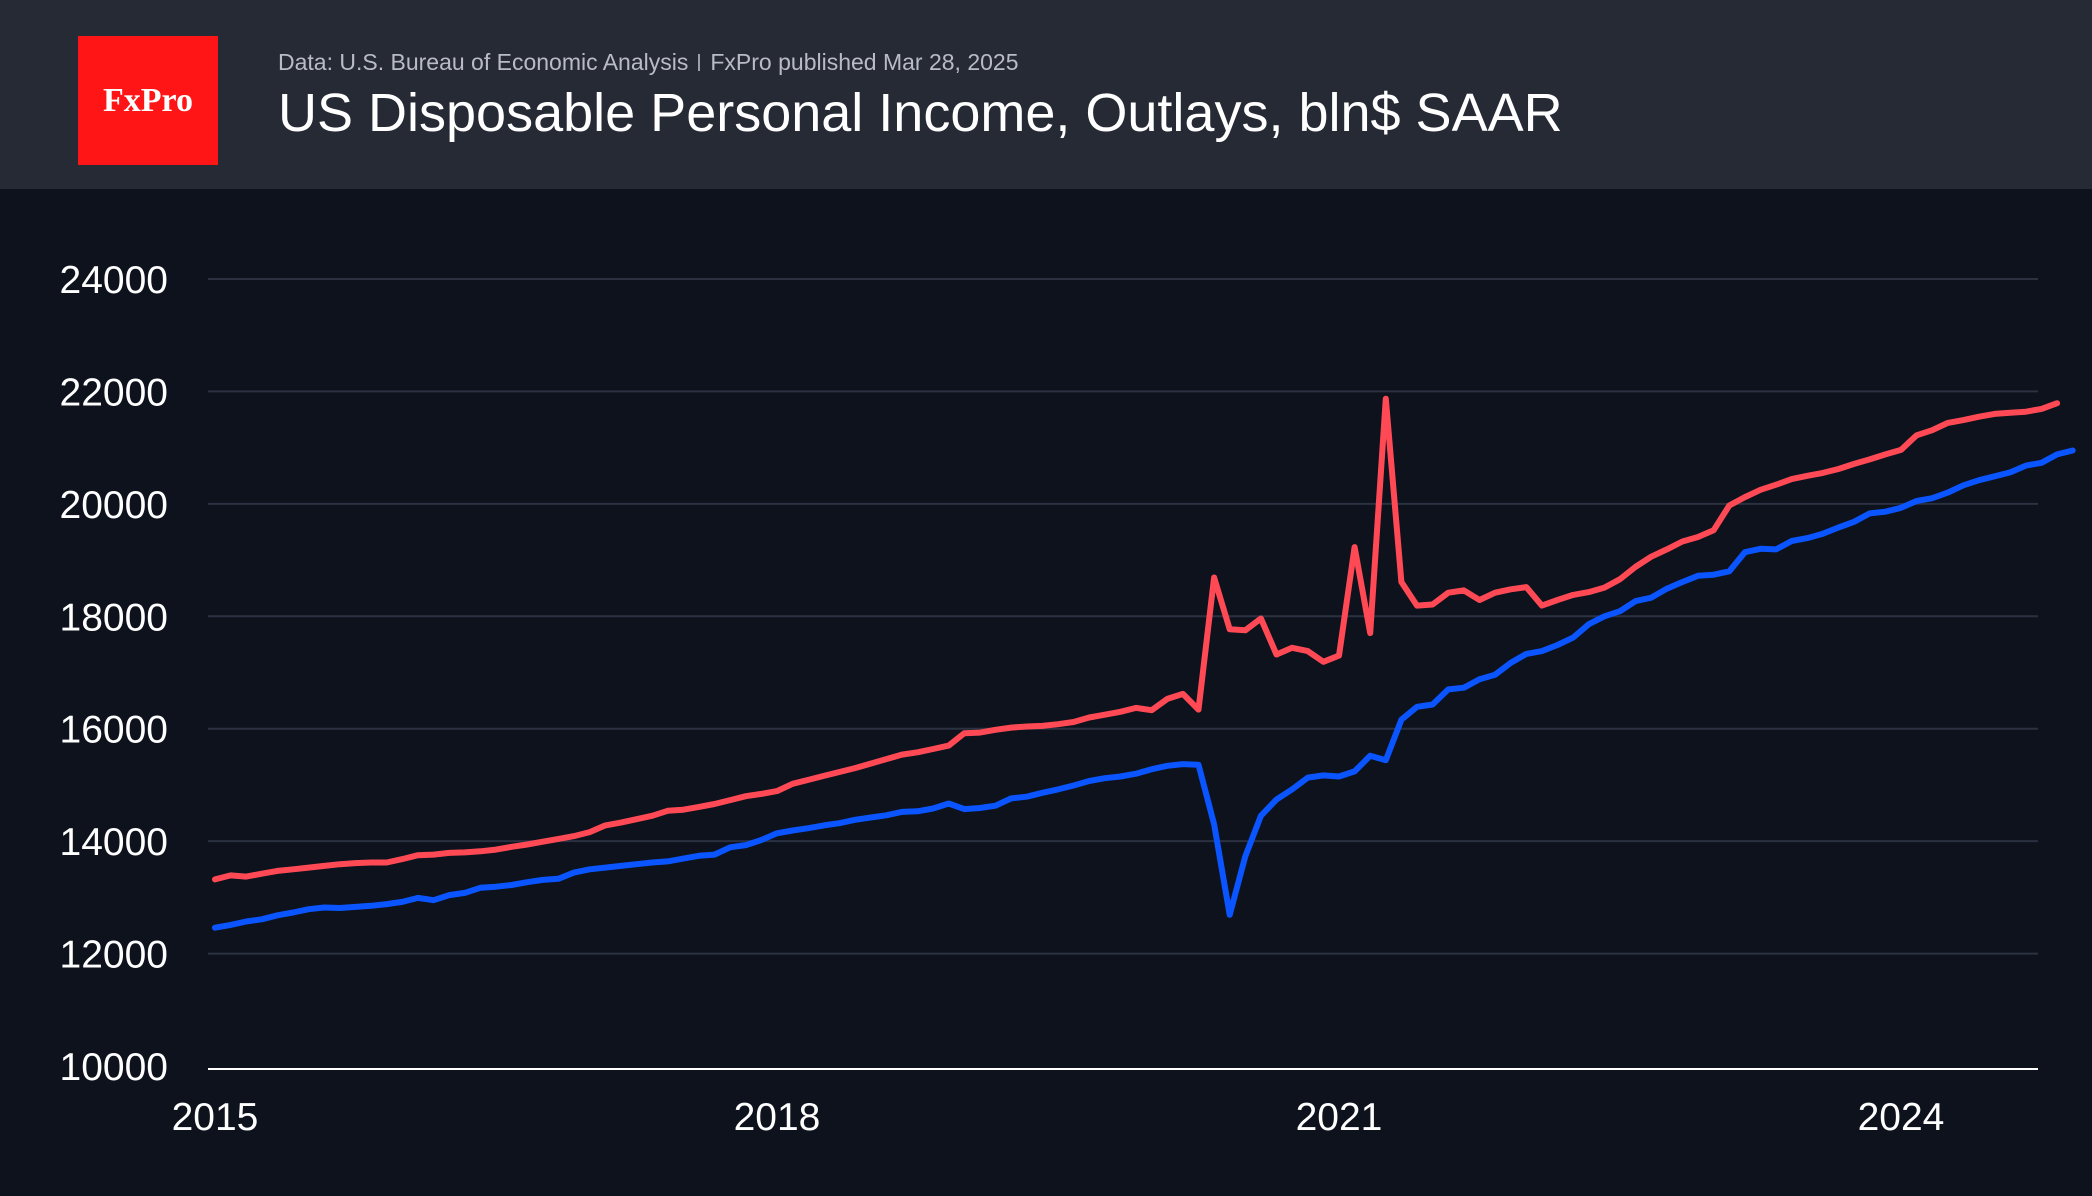  Describe the element at coordinates (114, 842) in the screenshot. I see `y-tick-label-14000: 14000` at that location.